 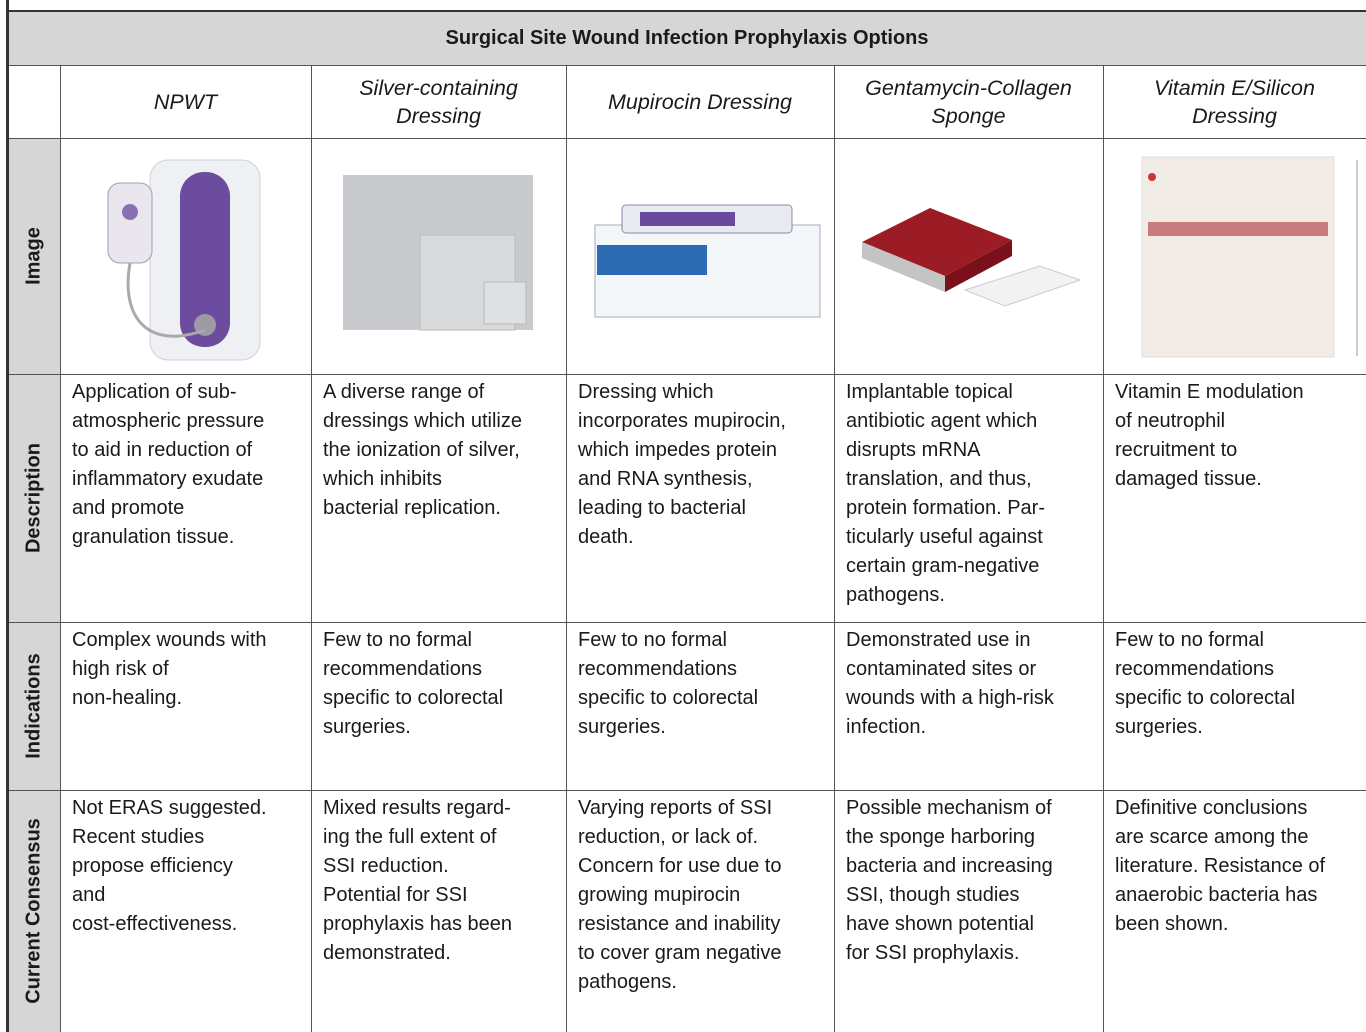 I want to click on cell-line: which inhibits, so click(x=382, y=479).